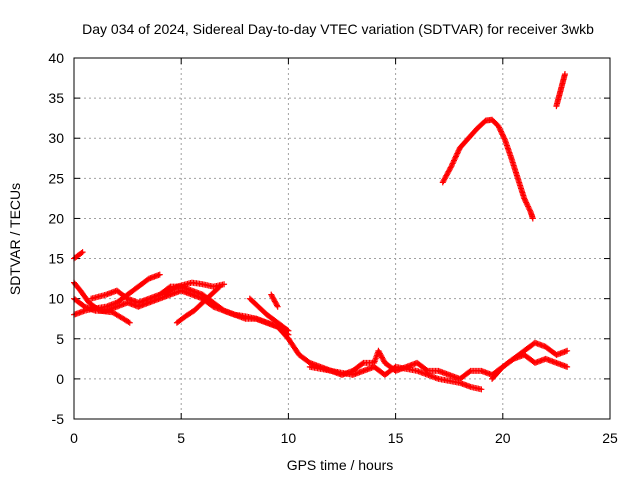 The image size is (640, 480). What do you see at coordinates (56, 98) in the screenshot?
I see `y-tick-label: 35` at bounding box center [56, 98].